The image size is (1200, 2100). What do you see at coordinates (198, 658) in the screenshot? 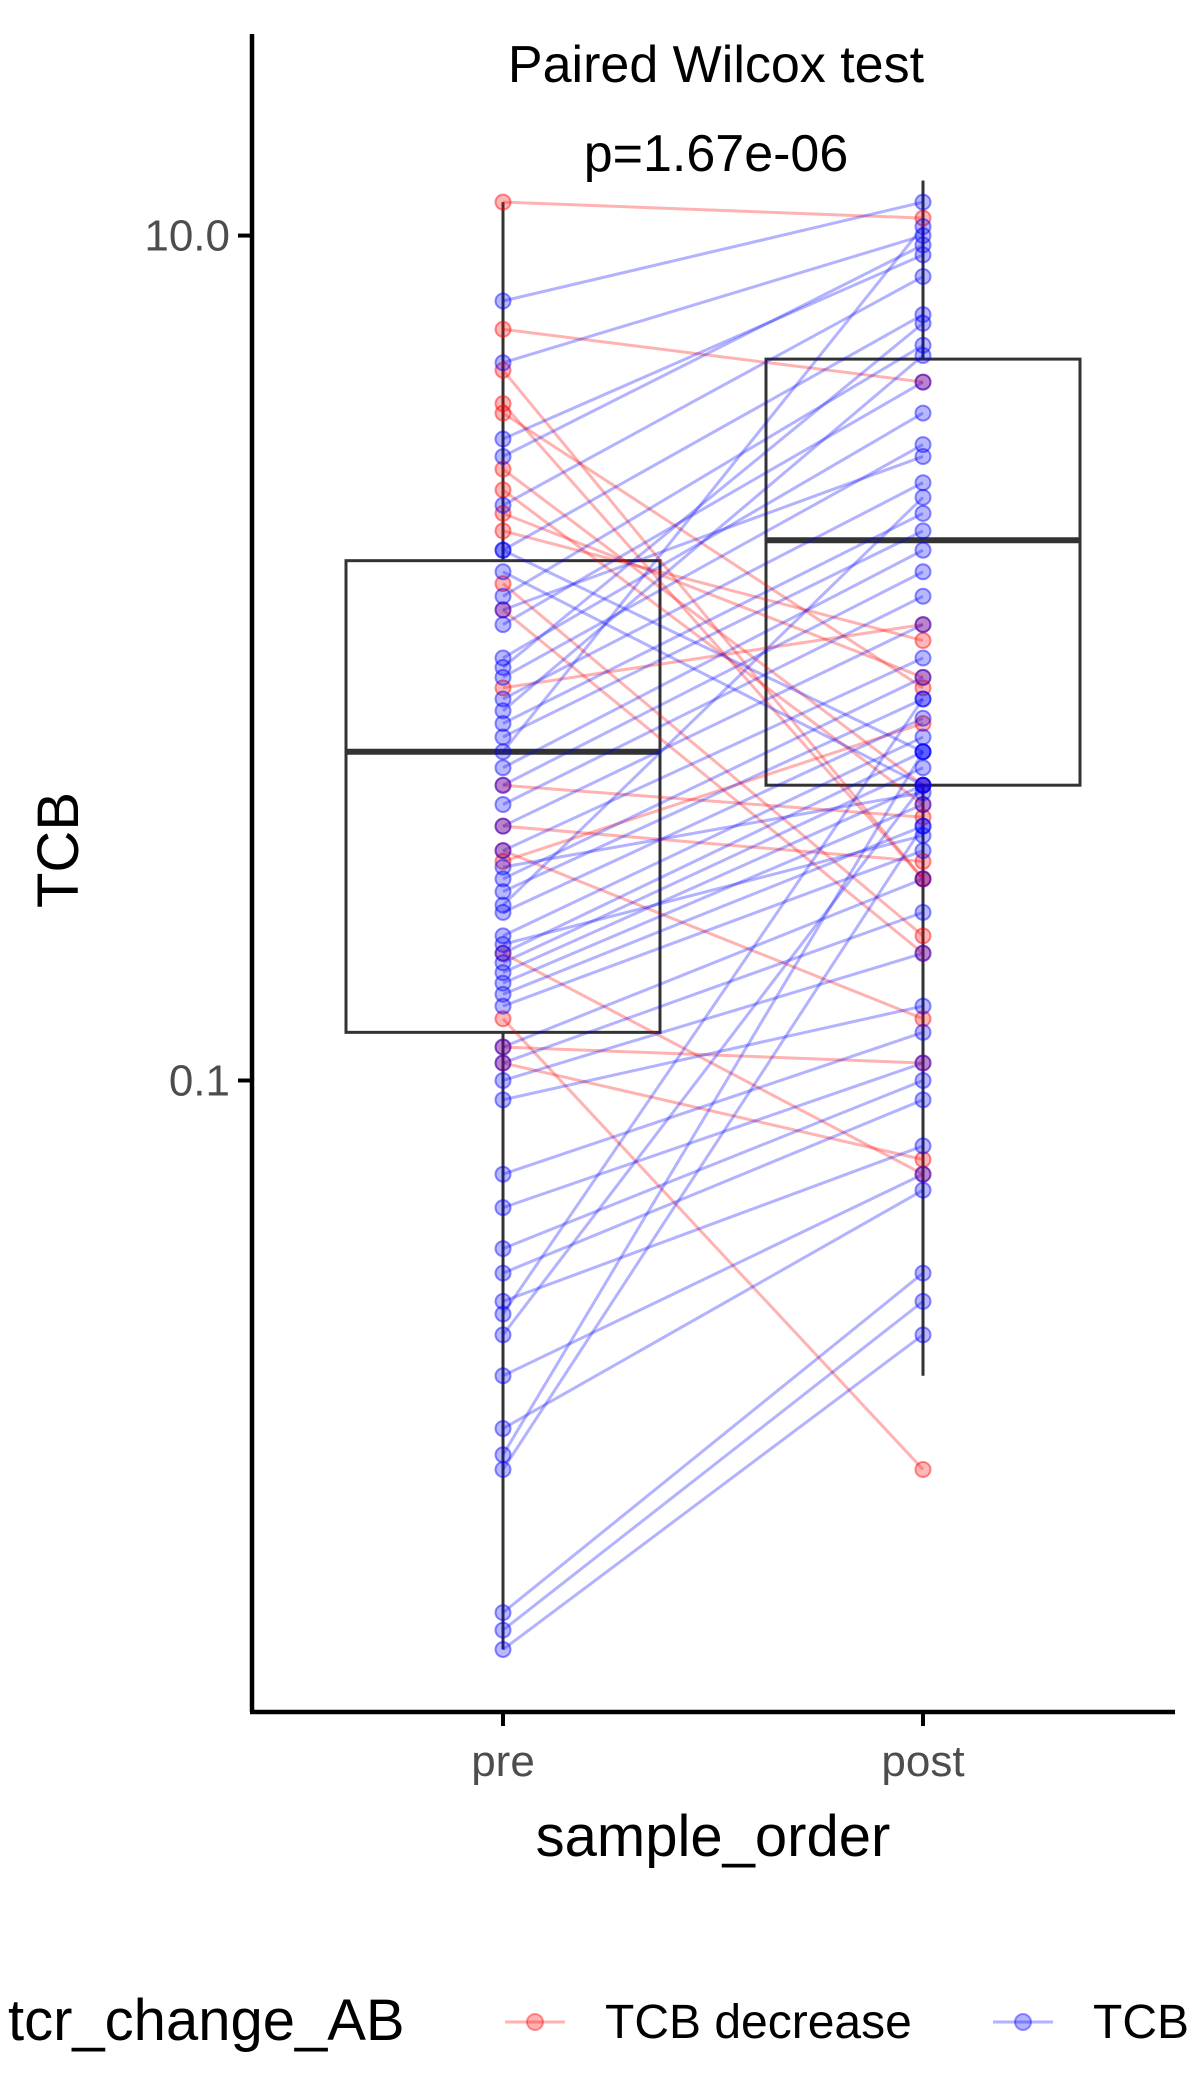
I see `y-axis-ticks: 10.0 0.1` at bounding box center [198, 658].